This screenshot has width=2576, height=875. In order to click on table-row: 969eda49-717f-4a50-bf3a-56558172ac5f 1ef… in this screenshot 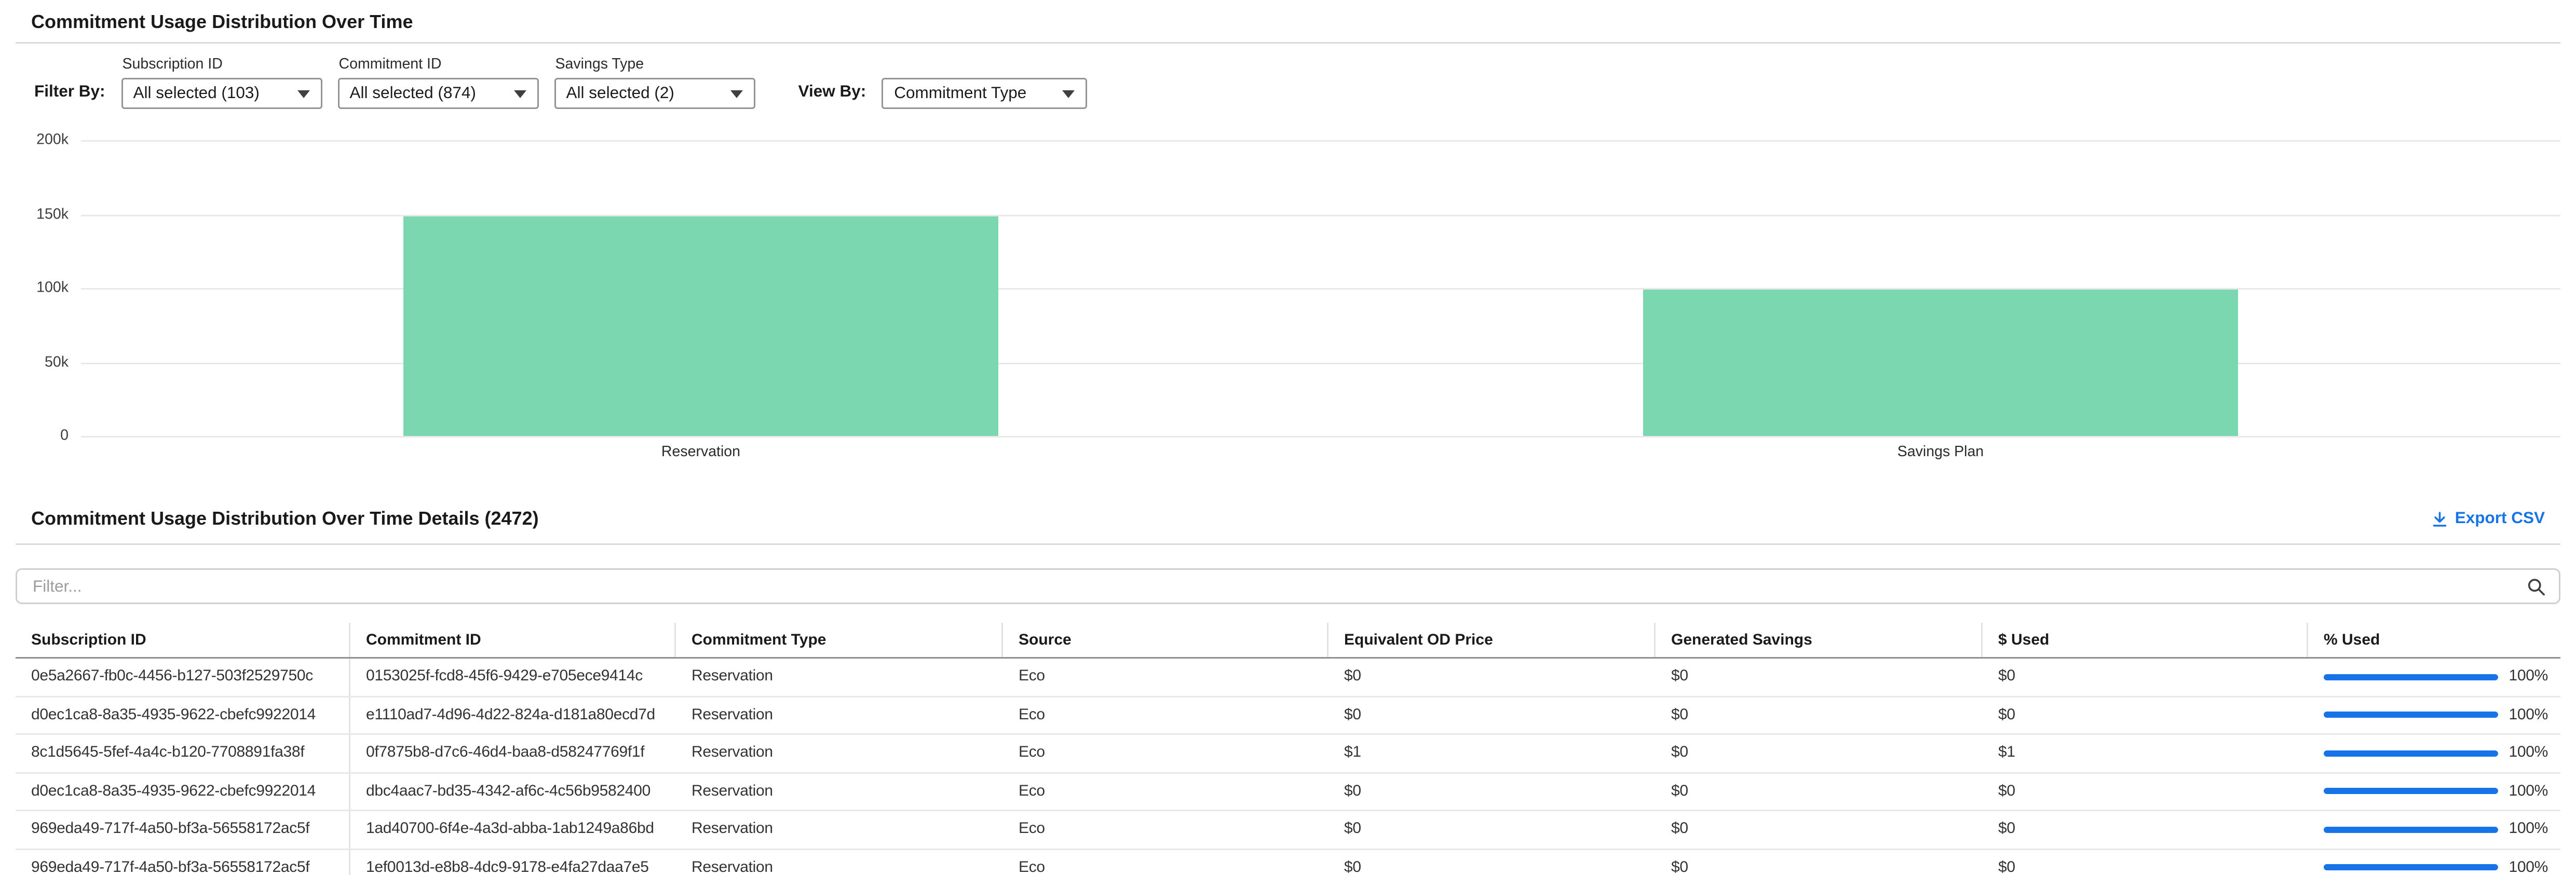, I will do `click(1288, 862)`.